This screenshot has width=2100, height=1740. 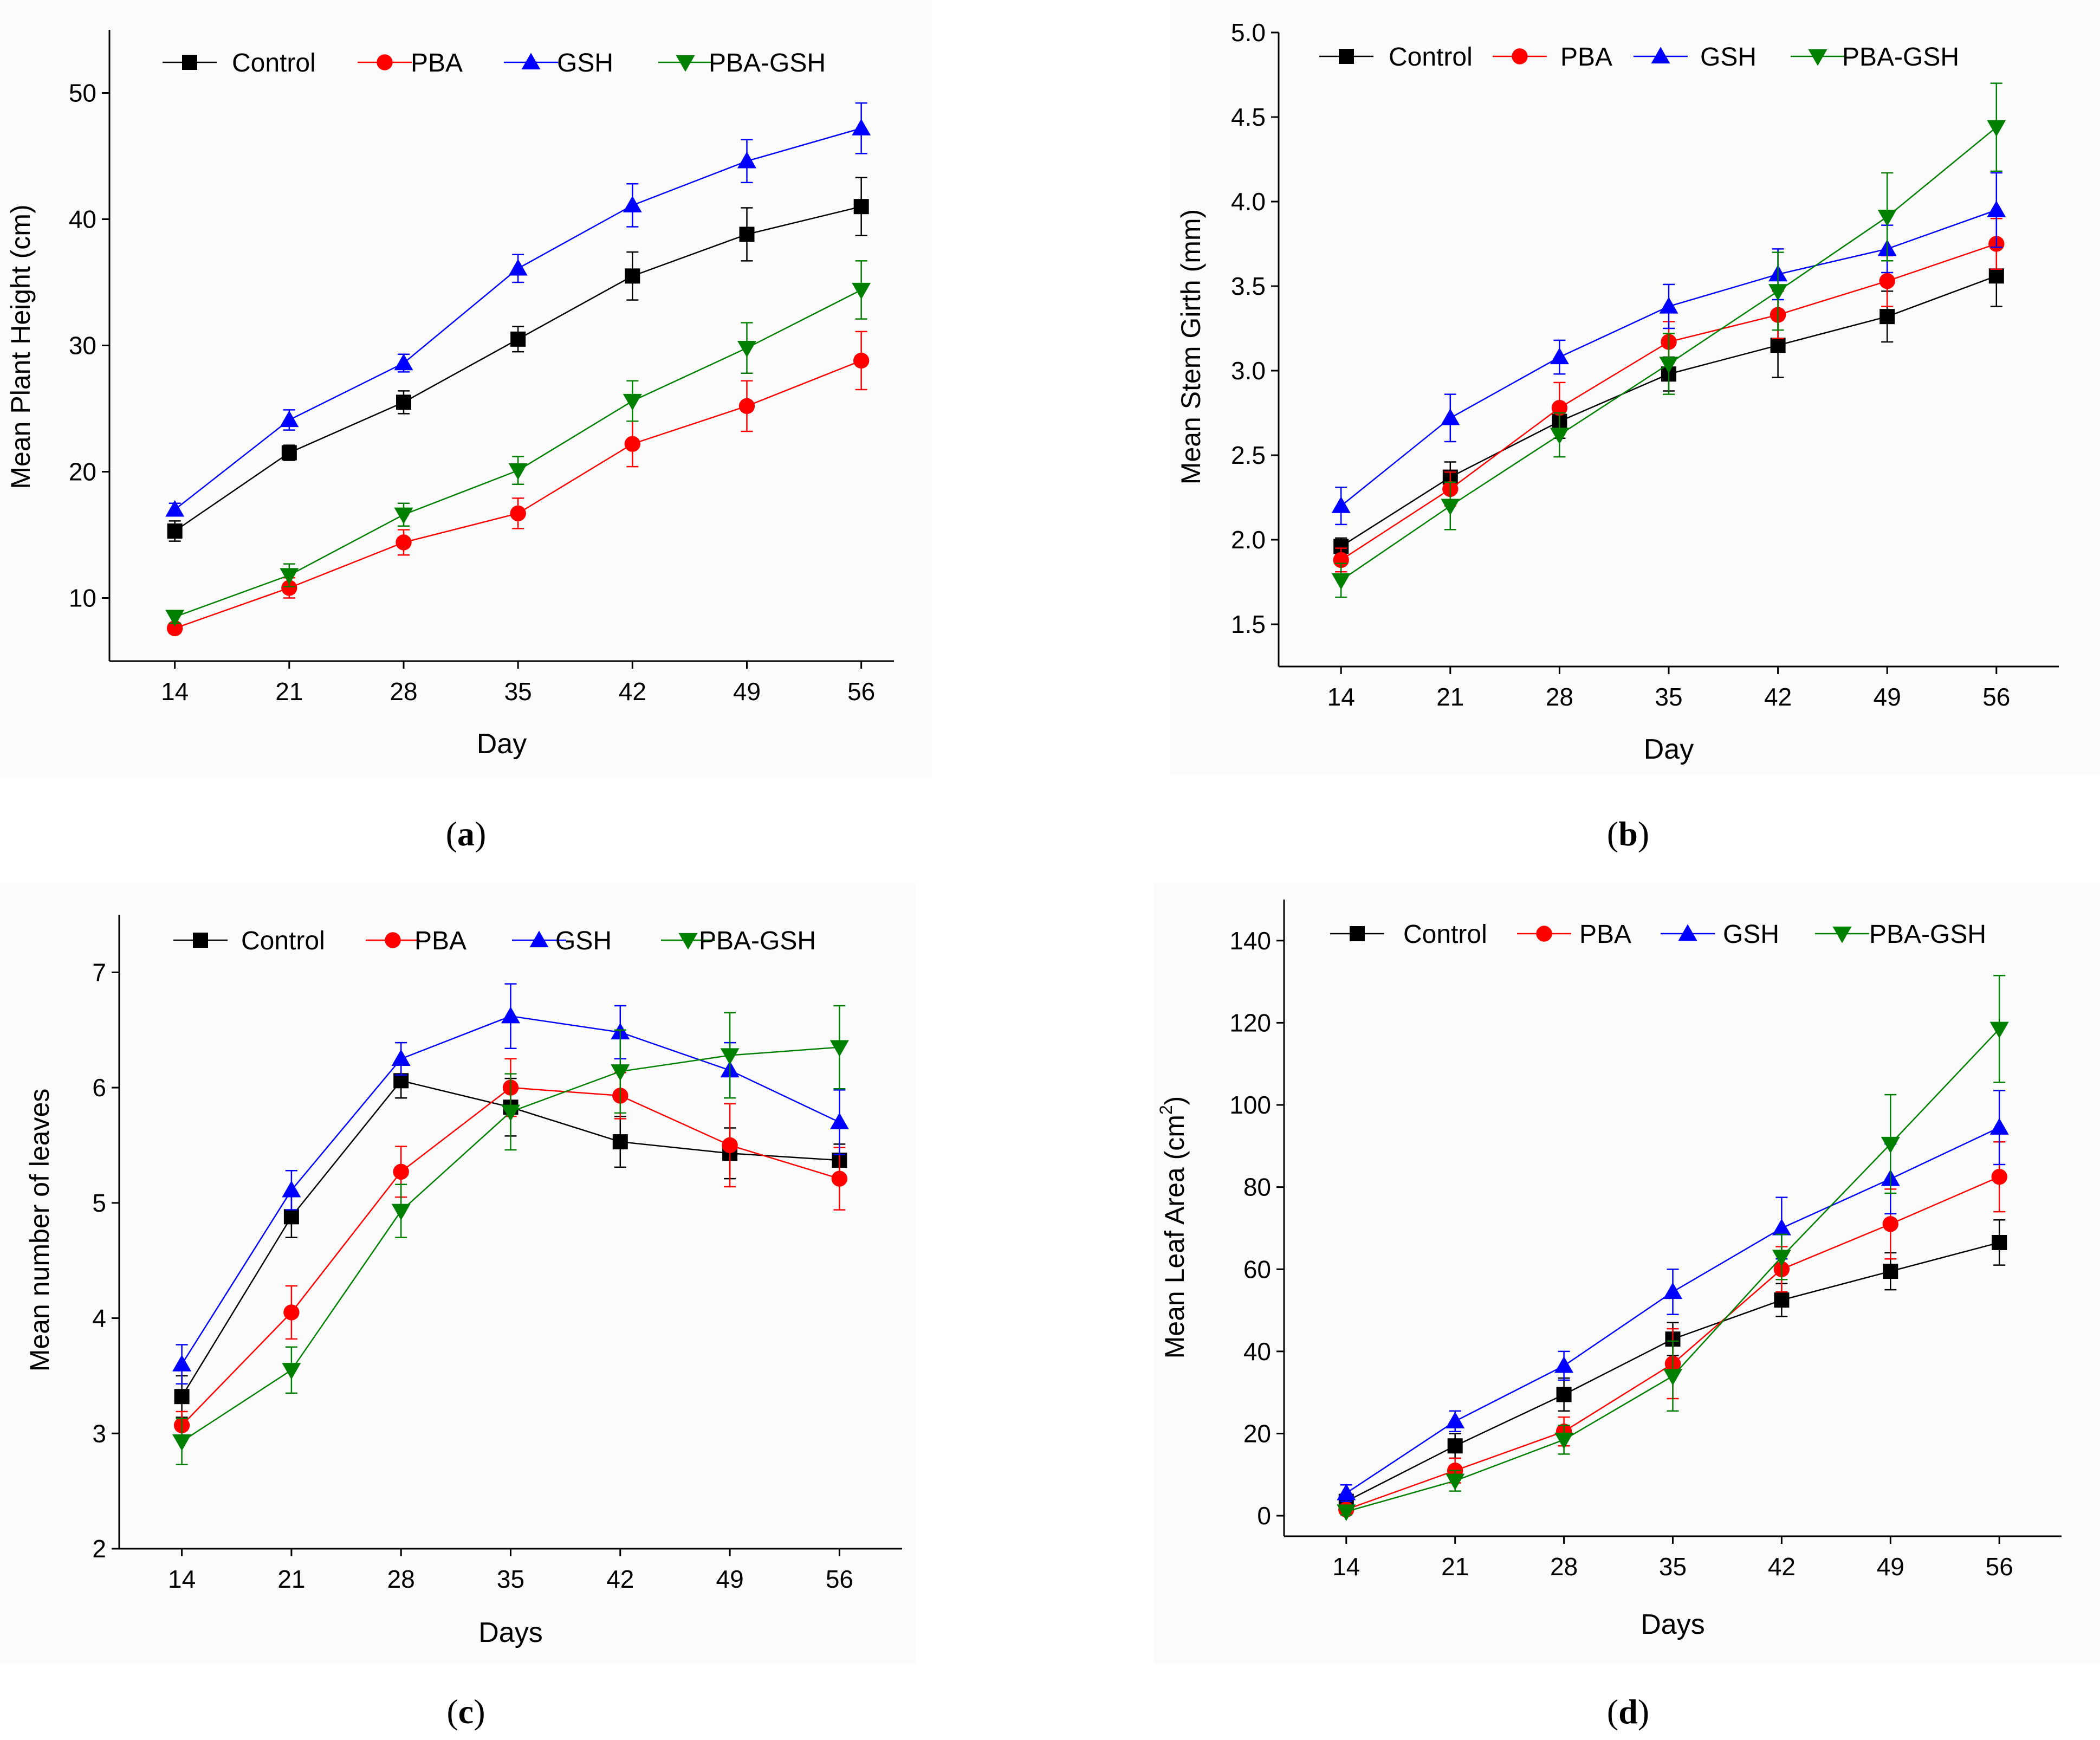 What do you see at coordinates (1191, 346) in the screenshot?
I see `y-axis-label: Mean Stem Girth (mm)` at bounding box center [1191, 346].